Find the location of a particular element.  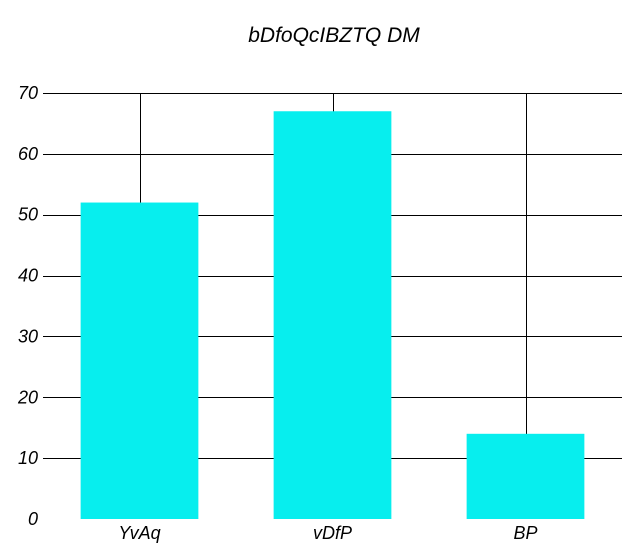

x-tick-label: BP is located at coordinates (525, 533).